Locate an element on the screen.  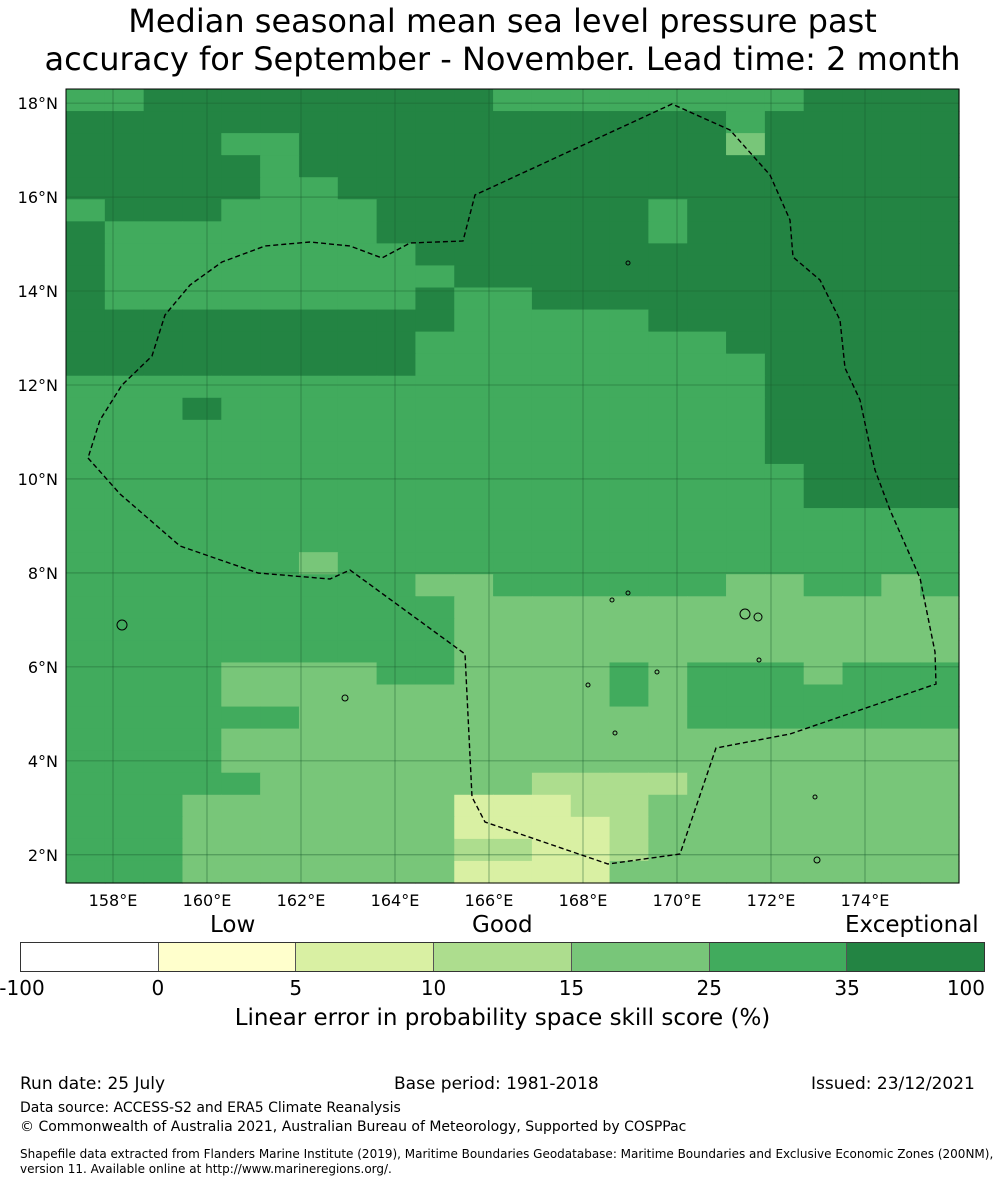
island-outline is located at coordinates (612, 600).